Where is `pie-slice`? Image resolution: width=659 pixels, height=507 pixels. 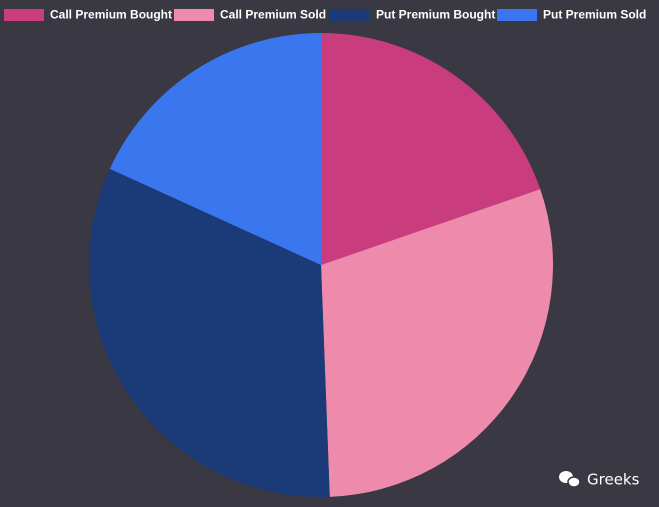 pie-slice is located at coordinates (215, 149).